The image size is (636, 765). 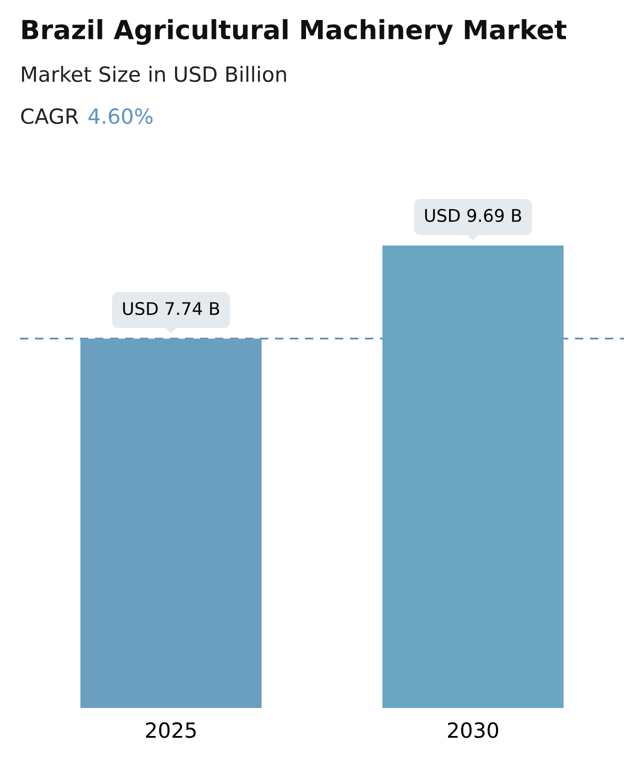 What do you see at coordinates (87, 116) in the screenshot?
I see `text: CAGR 4.60%` at bounding box center [87, 116].